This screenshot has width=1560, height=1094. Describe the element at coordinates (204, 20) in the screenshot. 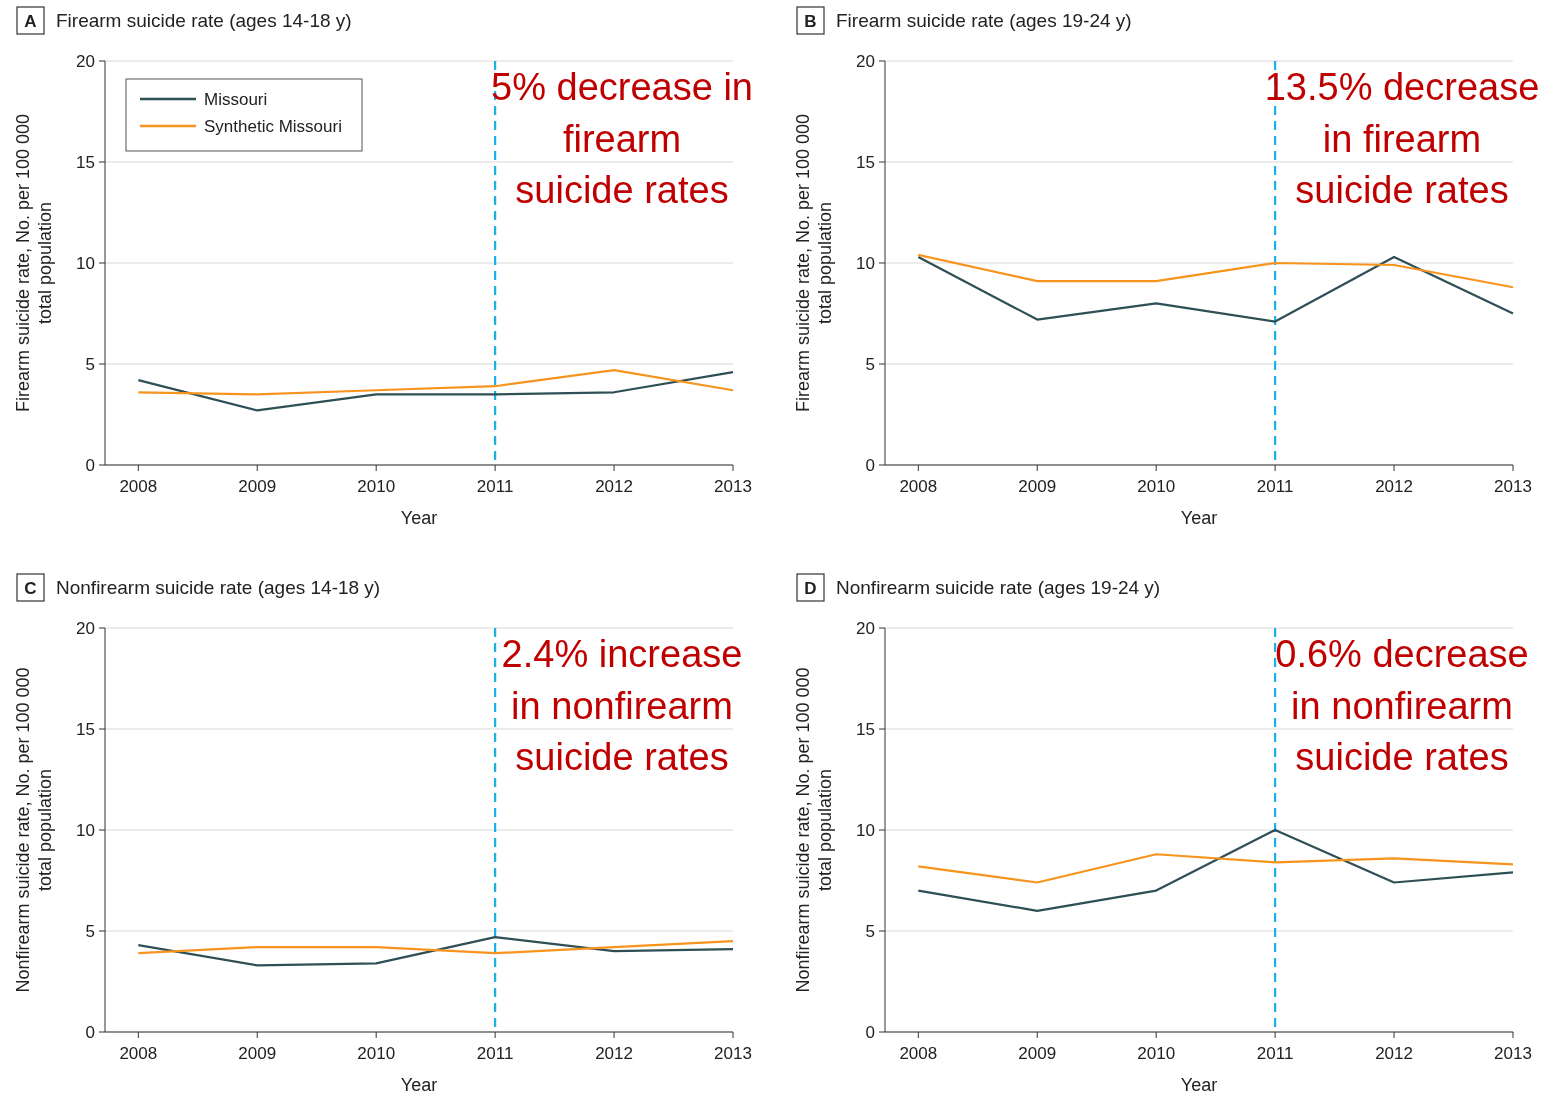

I see `chart-title: Firearm suicide rate (ages 14-18 y)` at that location.